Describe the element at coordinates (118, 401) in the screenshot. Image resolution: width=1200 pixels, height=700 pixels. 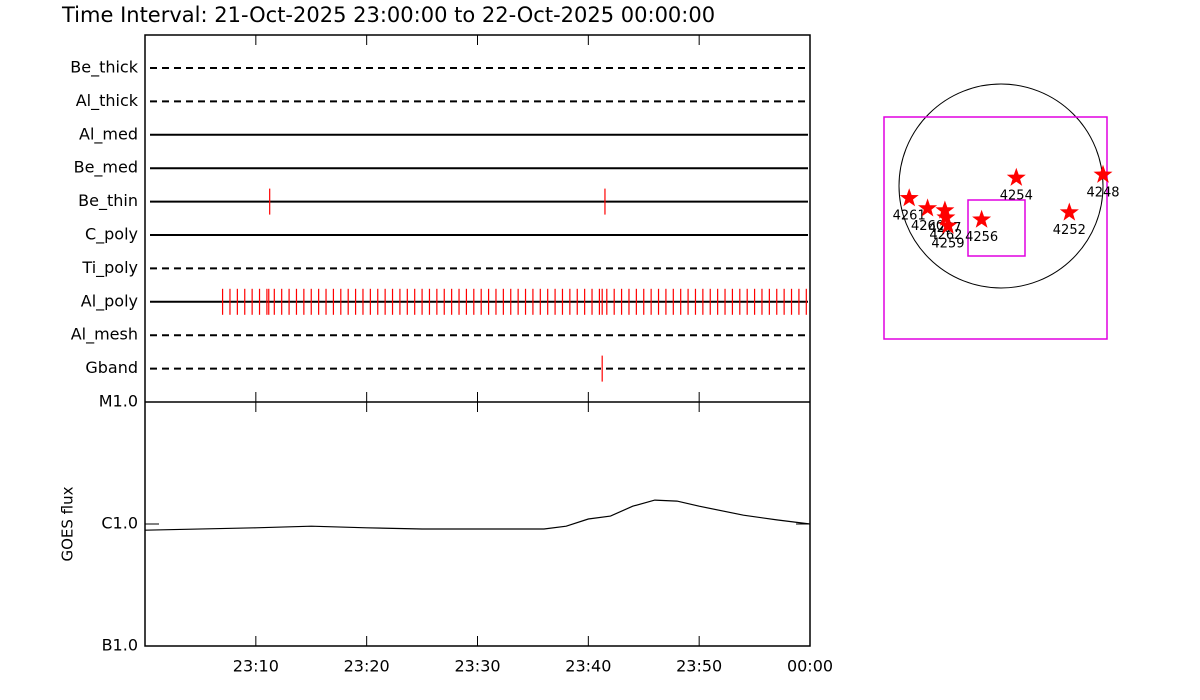
I see `y-tick-label: M1.0` at that location.